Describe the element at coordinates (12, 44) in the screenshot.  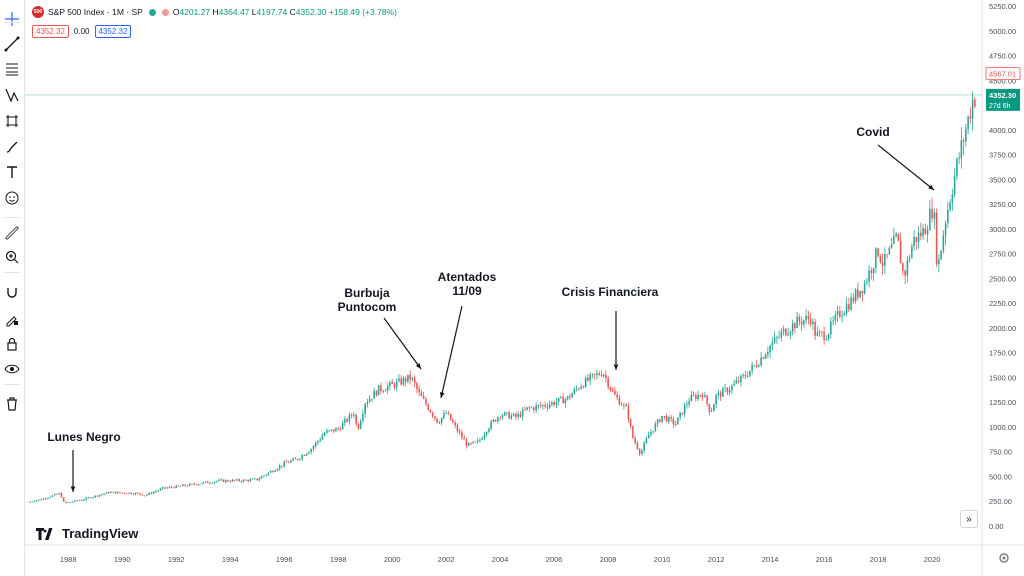
I see `trend-line-tool` at that location.